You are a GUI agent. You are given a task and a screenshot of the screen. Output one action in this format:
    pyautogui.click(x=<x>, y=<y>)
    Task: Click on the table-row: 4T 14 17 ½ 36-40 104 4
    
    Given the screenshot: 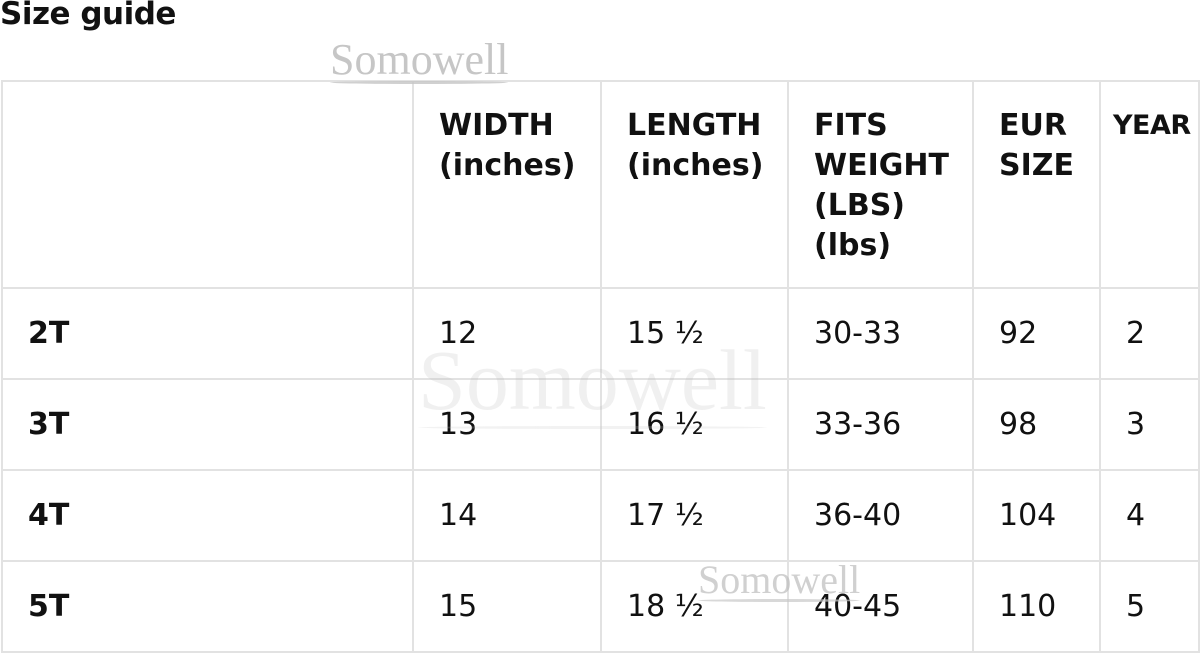 What is the action you would take?
    pyautogui.click(x=600, y=515)
    